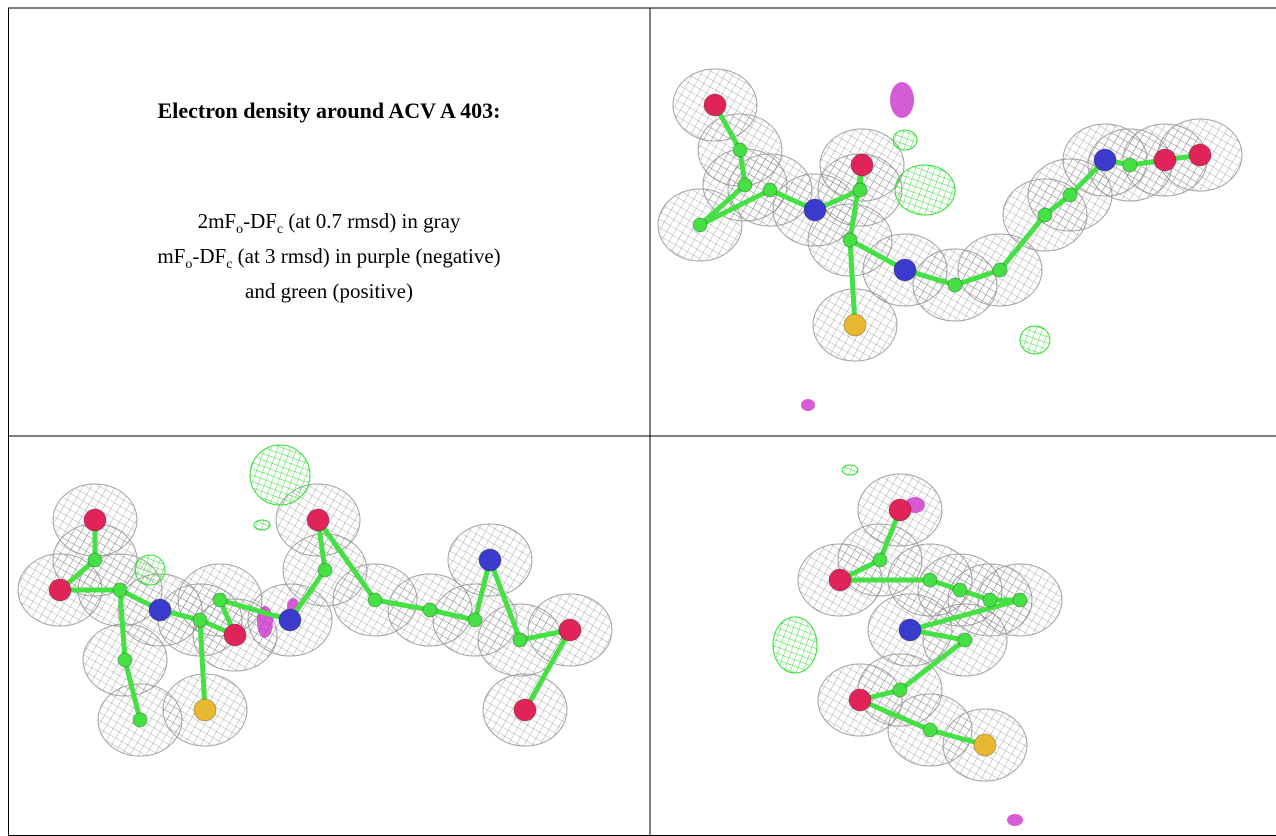  I want to click on caption-line: and green (positive), so click(329, 291).